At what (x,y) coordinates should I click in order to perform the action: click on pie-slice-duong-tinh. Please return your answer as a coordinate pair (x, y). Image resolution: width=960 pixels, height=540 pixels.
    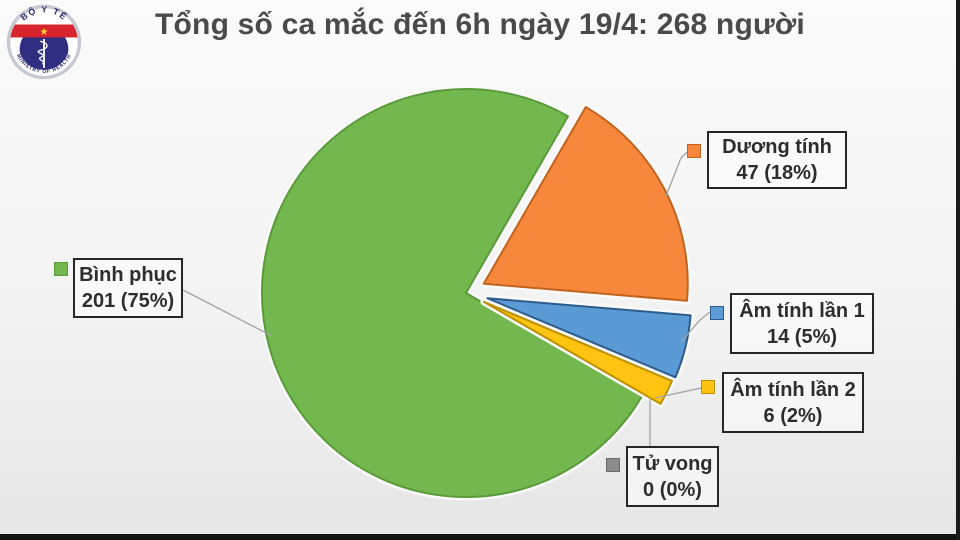
    Looking at the image, I should click on (585, 204).